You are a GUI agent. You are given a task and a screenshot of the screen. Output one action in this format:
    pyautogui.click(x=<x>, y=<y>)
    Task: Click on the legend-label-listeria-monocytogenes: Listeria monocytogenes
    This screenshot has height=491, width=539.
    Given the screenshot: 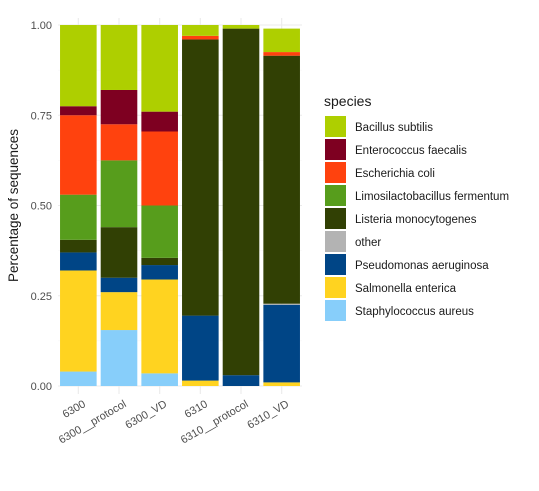 What is the action you would take?
    pyautogui.click(x=416, y=220)
    